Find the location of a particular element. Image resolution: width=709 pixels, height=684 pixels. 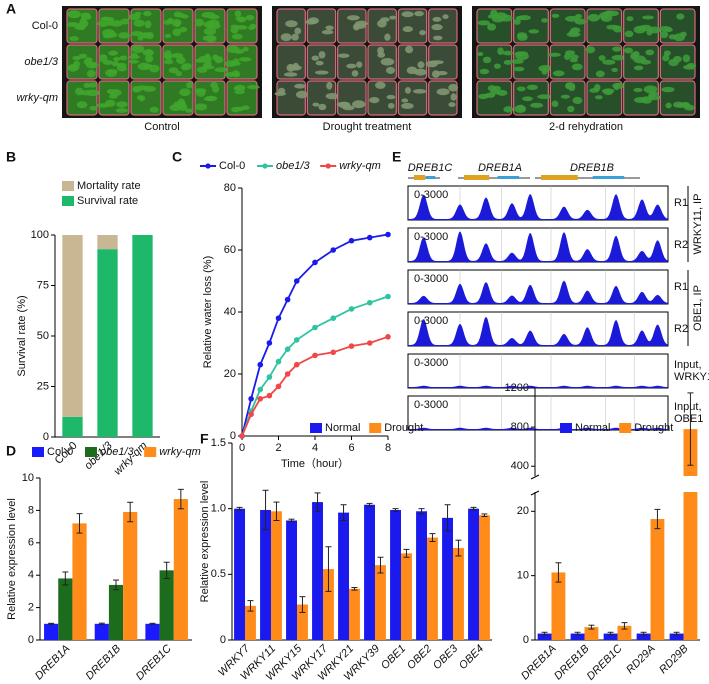

coverage is located at coordinates (538, 246).